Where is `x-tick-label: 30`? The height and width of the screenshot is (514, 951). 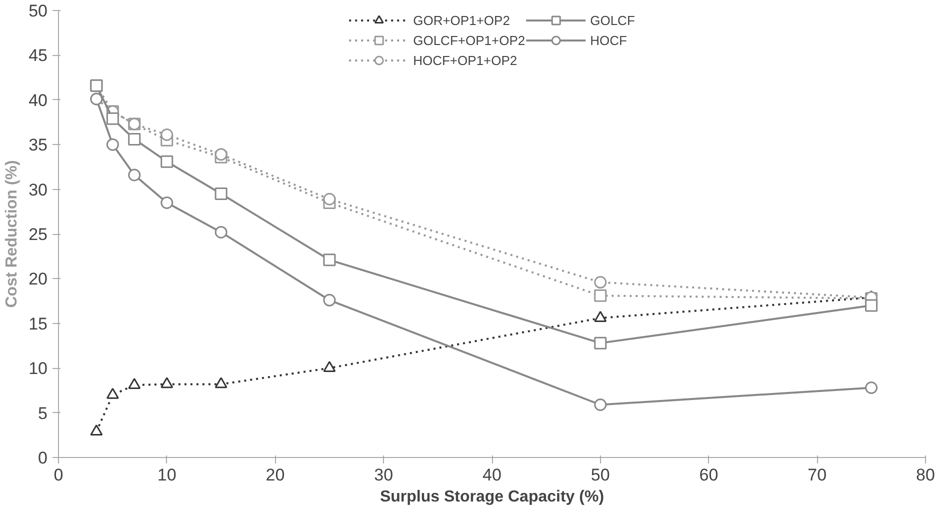
x-tick-label: 30 is located at coordinates (384, 475).